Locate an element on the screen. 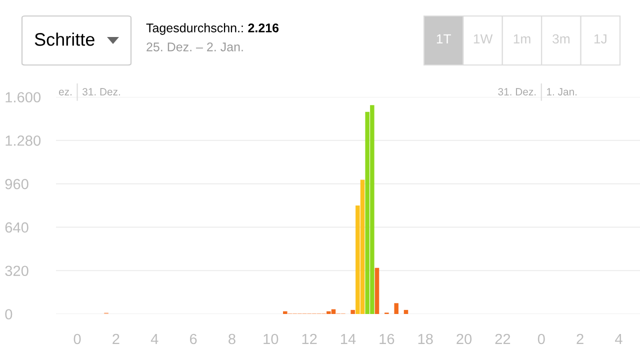  y-tick-label: 640 is located at coordinates (16, 227).